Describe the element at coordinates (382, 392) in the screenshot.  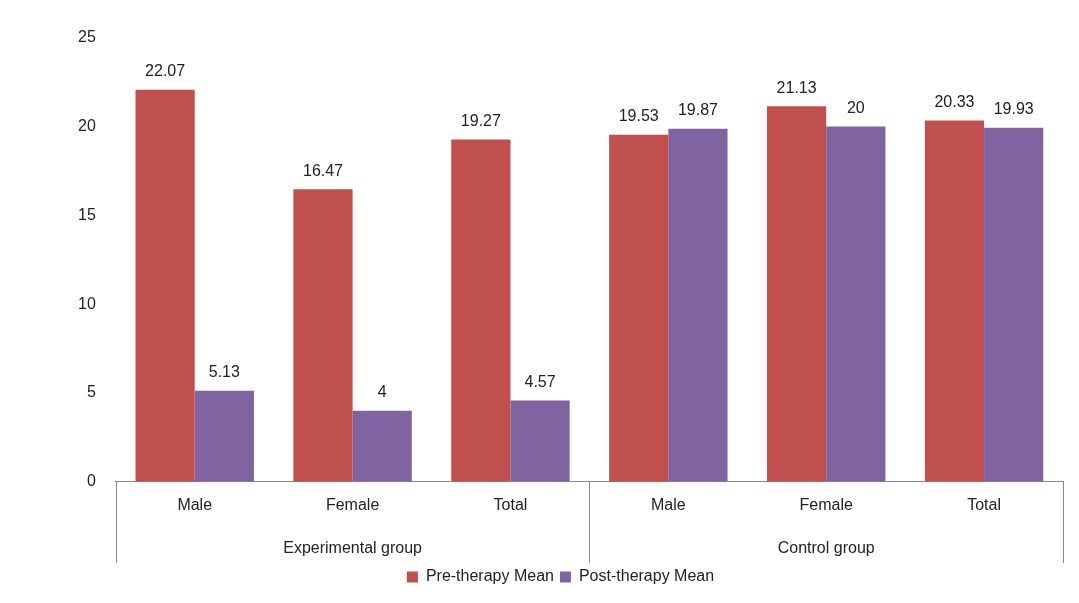
I see `data-label: 4` at that location.